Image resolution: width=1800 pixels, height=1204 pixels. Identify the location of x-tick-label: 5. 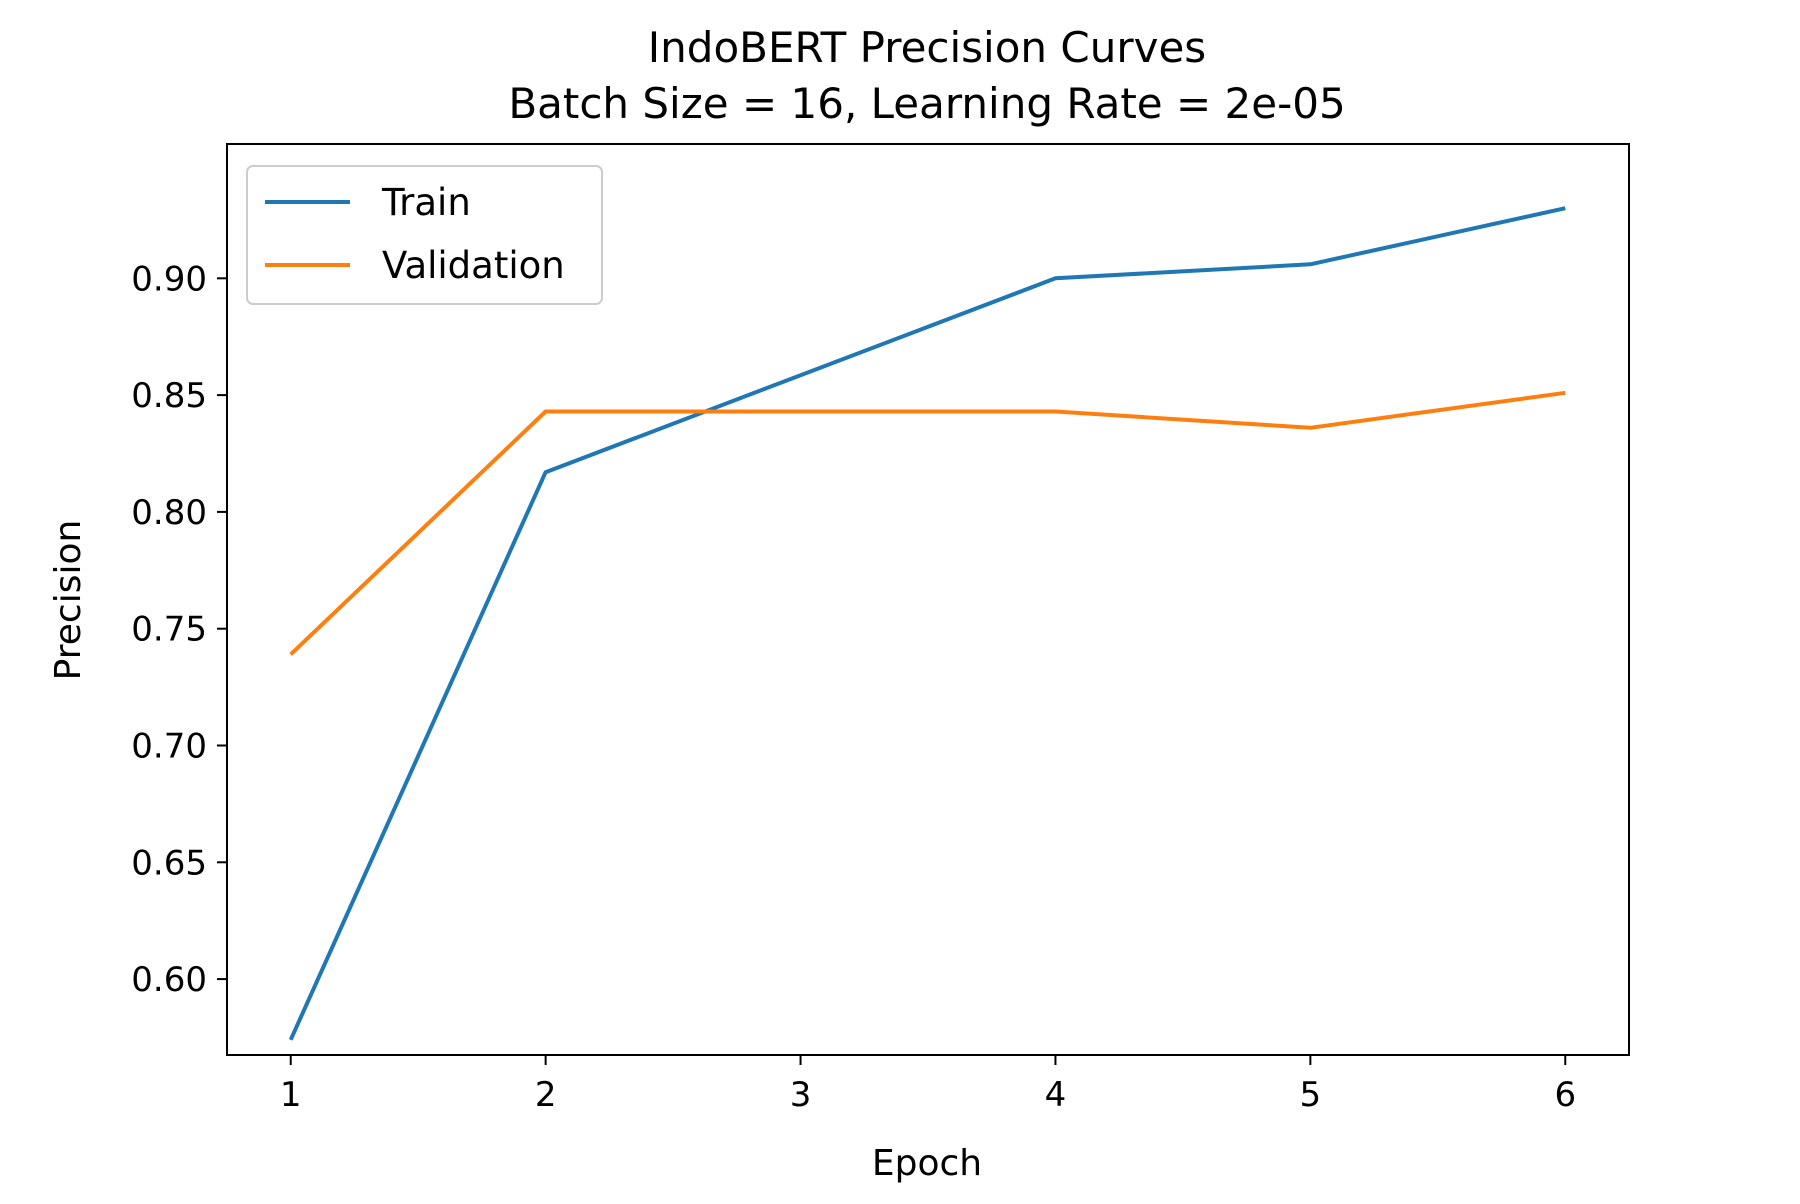
(1311, 1095).